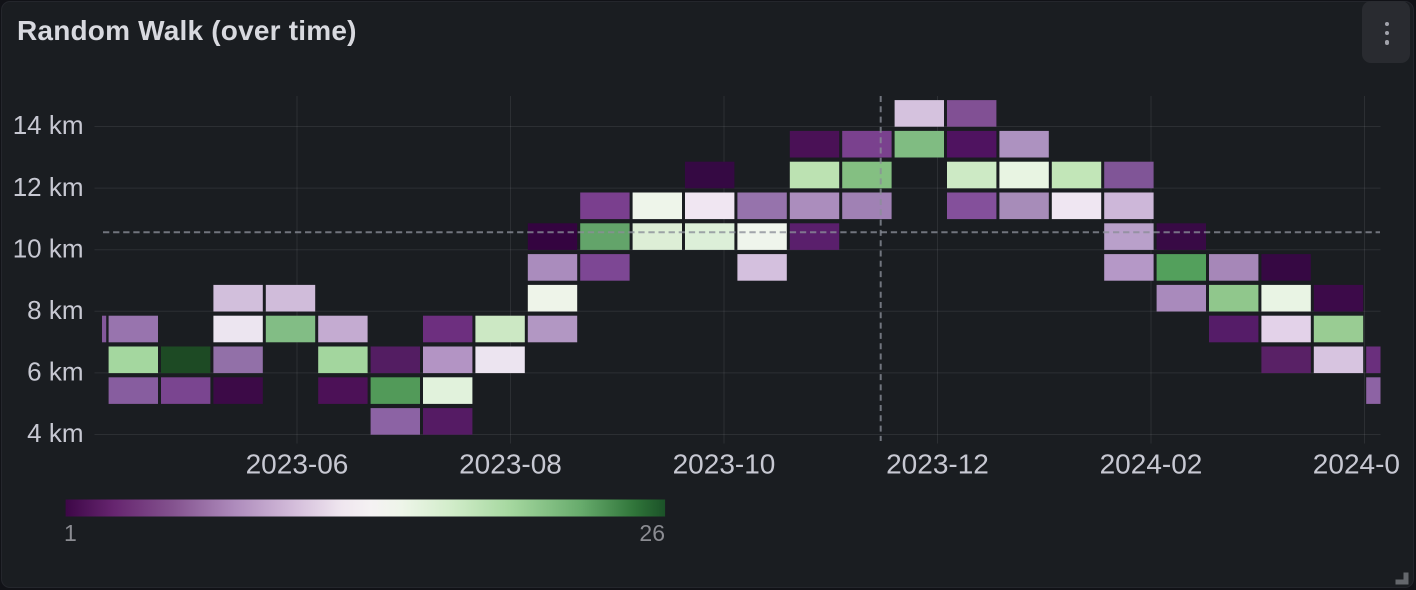 Image resolution: width=1416 pixels, height=590 pixels. What do you see at coordinates (70, 533) in the screenshot?
I see `svg-text: 1` at bounding box center [70, 533].